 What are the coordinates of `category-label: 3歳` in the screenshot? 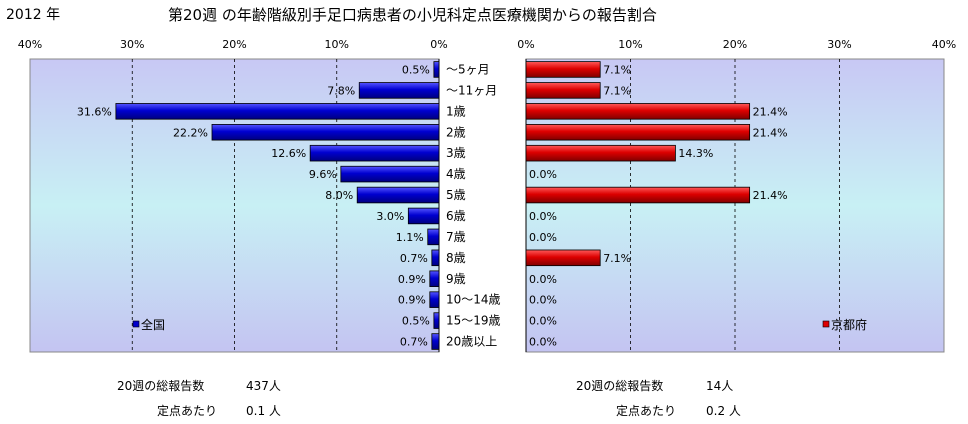 It's located at (456, 153).